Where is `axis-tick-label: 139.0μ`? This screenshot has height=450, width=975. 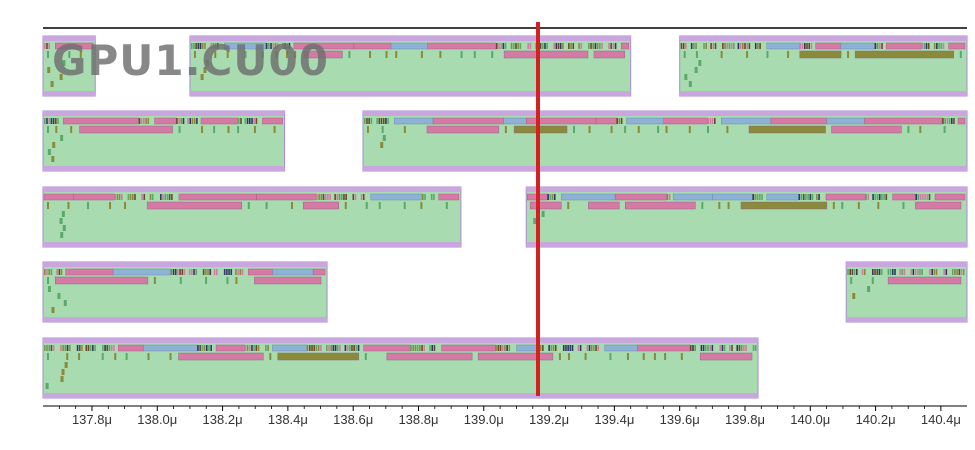
axis-tick-label: 139.0μ is located at coordinates (484, 419).